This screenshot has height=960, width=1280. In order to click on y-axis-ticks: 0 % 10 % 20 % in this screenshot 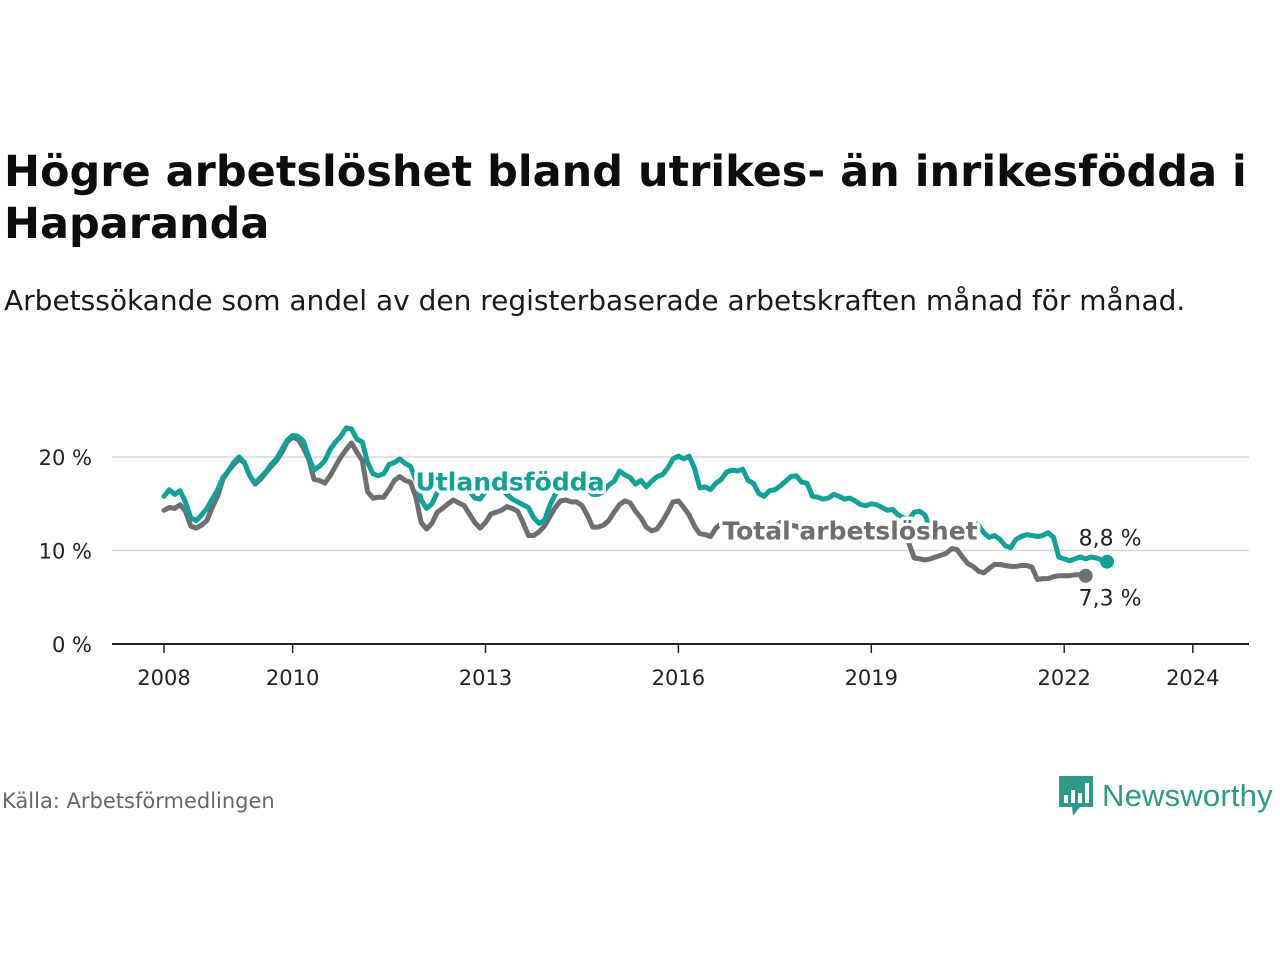, I will do `click(65, 551)`.